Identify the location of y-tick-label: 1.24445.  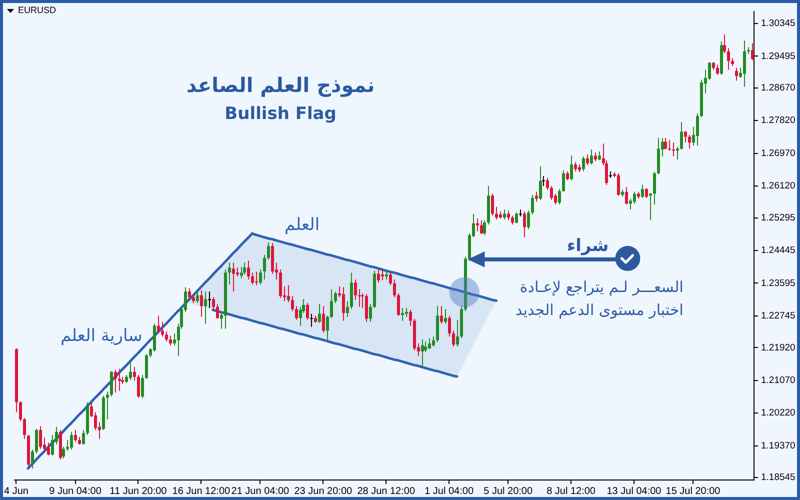
(778, 250).